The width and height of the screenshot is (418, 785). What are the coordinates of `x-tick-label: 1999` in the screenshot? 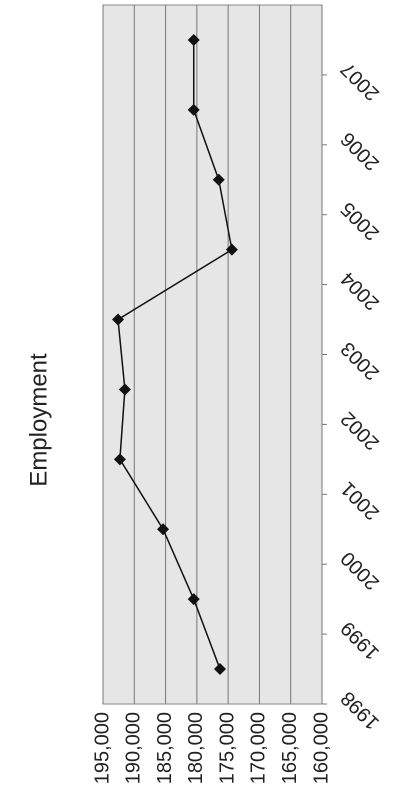 It's located at (360, 640).